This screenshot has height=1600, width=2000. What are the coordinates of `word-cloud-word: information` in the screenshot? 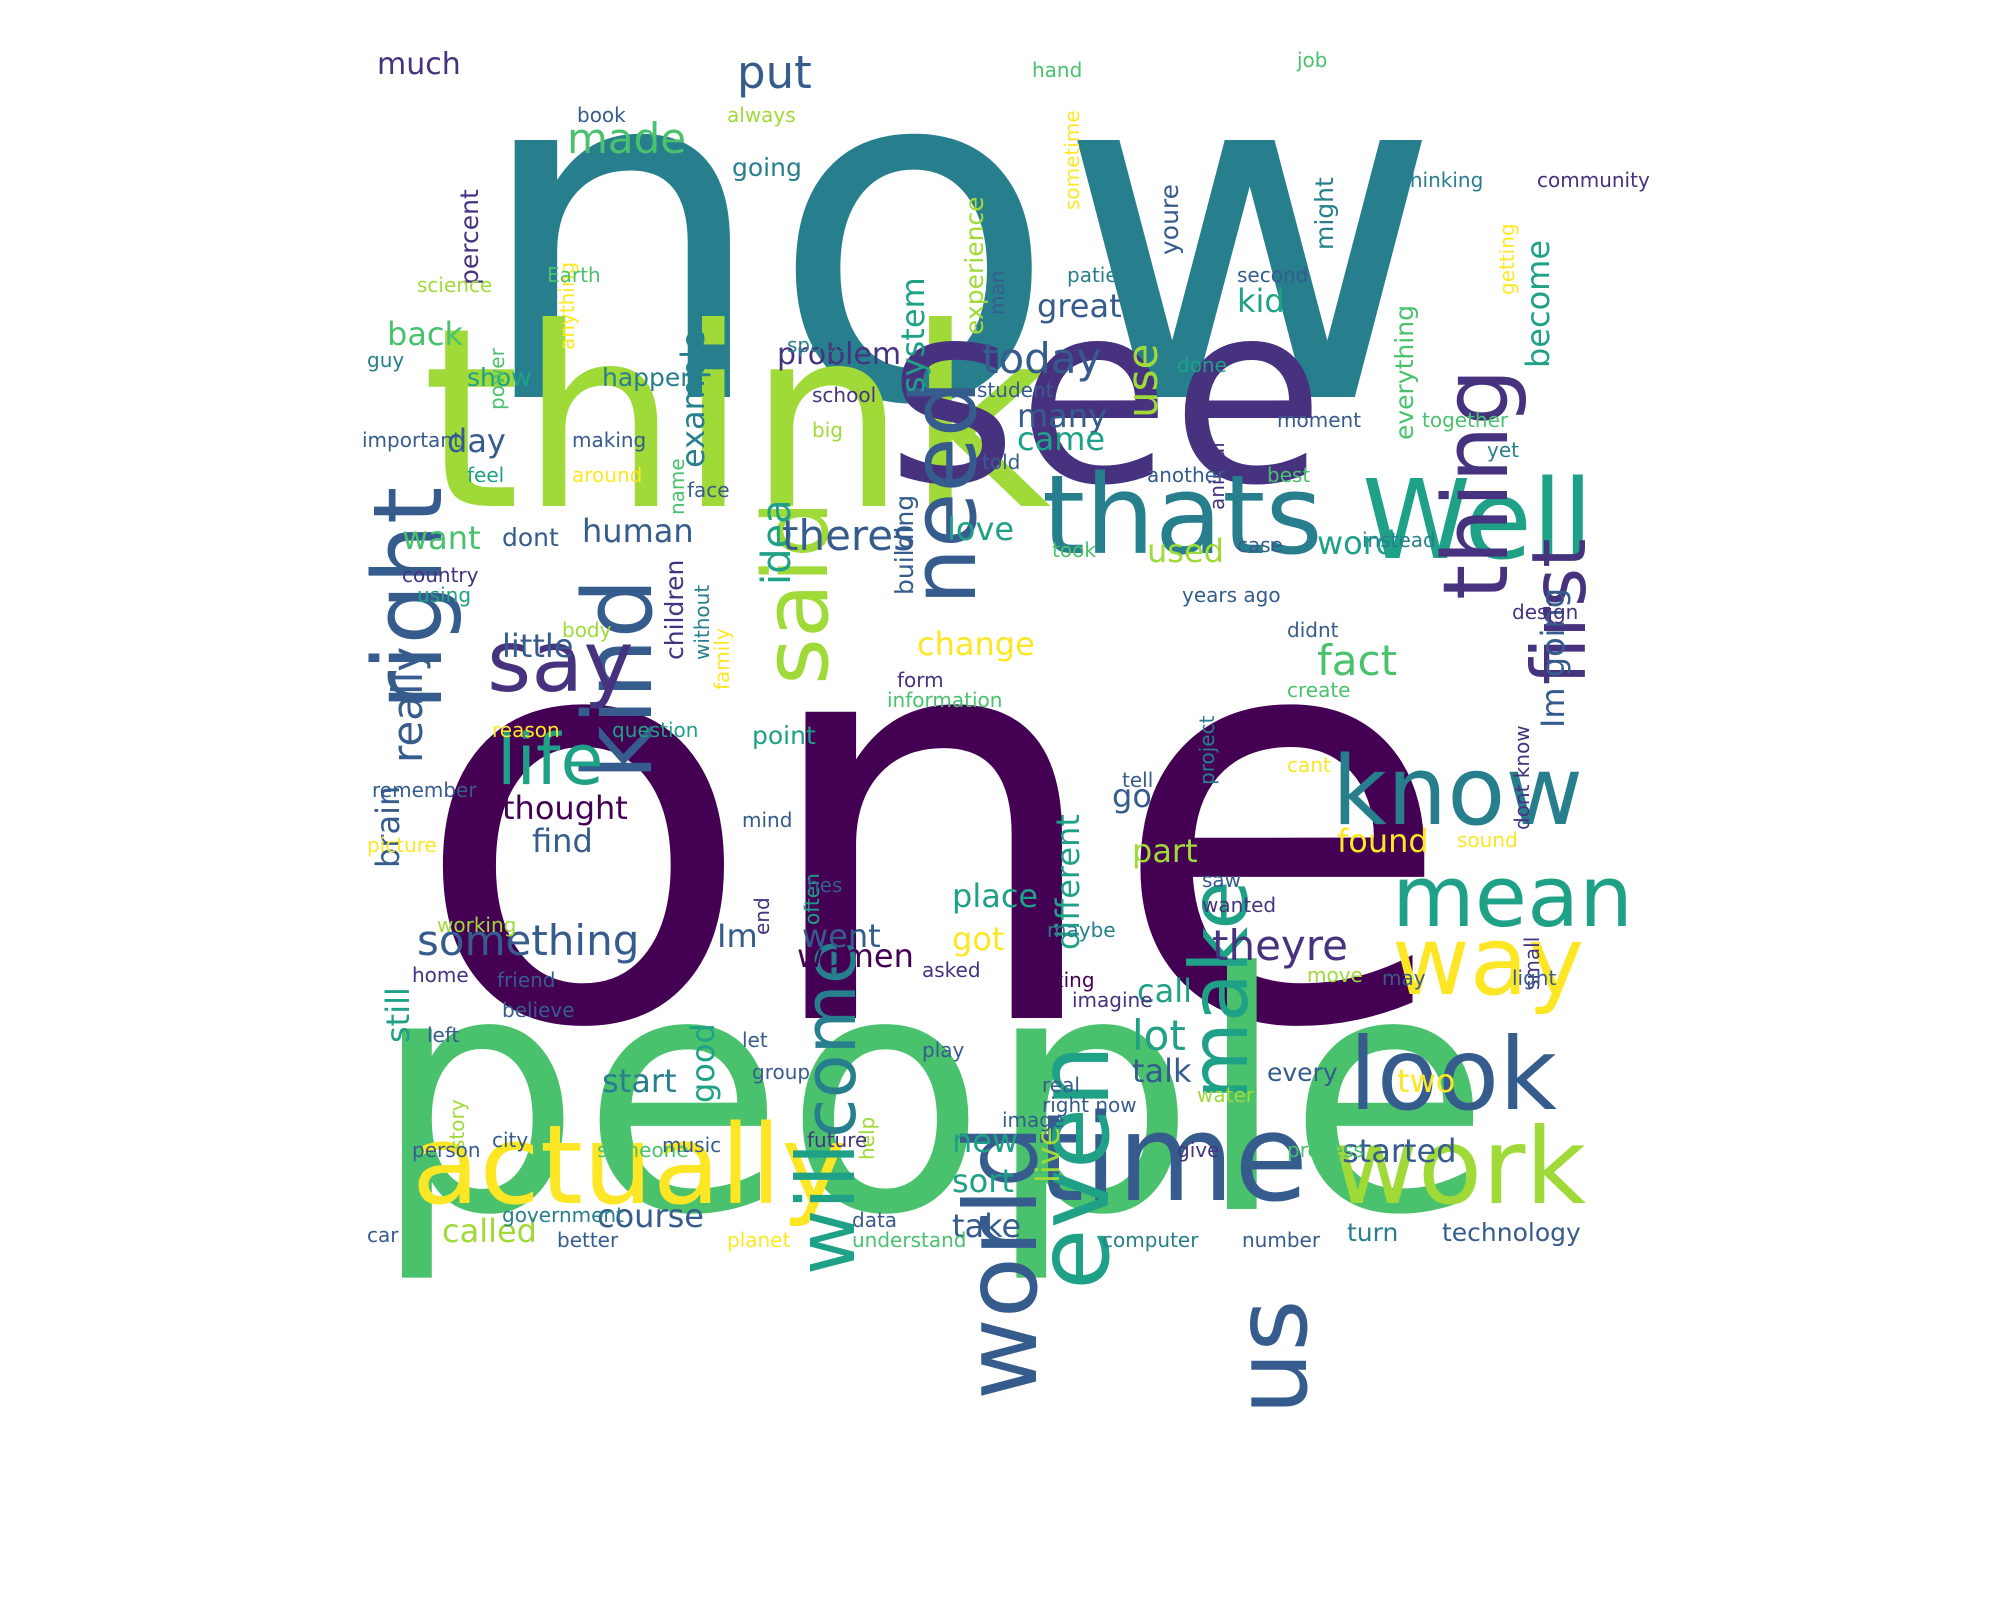 It's located at (945, 700).